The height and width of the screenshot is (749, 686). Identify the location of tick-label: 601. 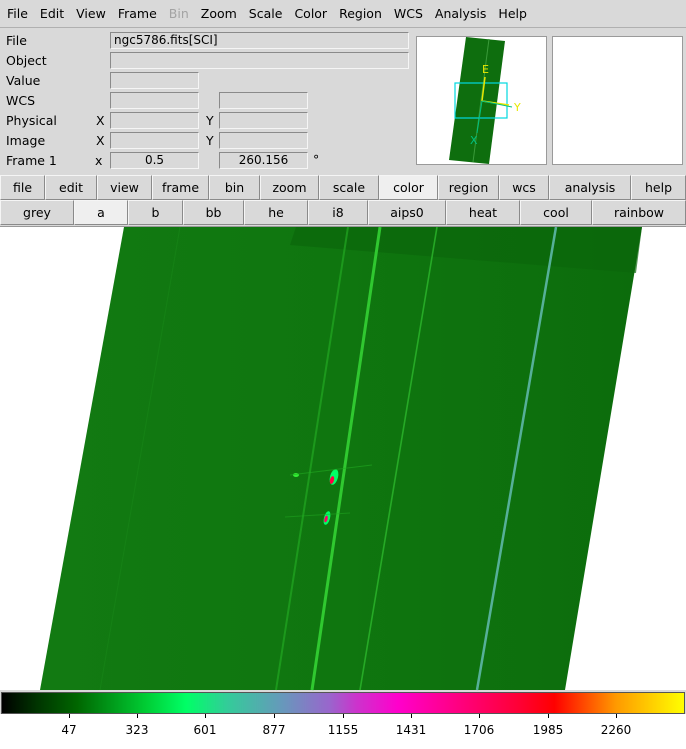
(205, 730).